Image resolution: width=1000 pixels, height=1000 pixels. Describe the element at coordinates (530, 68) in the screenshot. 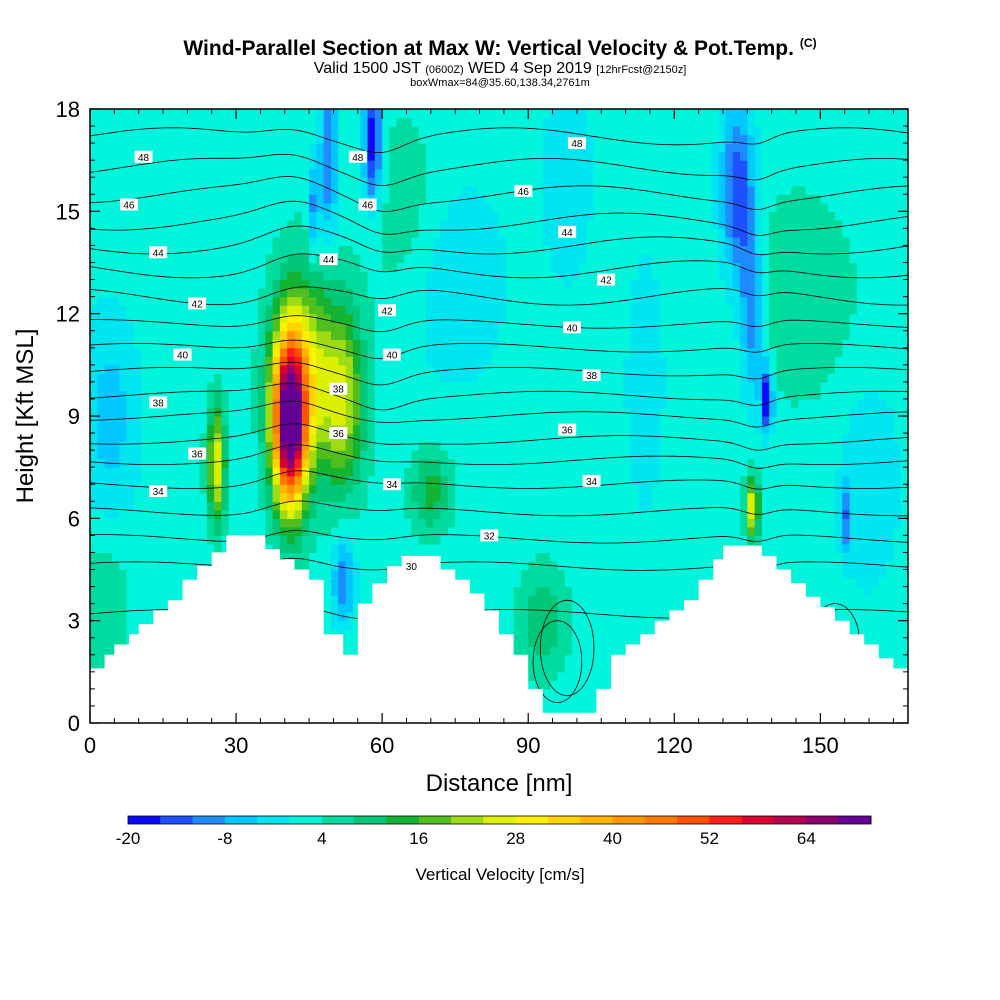

I see `valid-date: WED 4 Sep 2019` at that location.